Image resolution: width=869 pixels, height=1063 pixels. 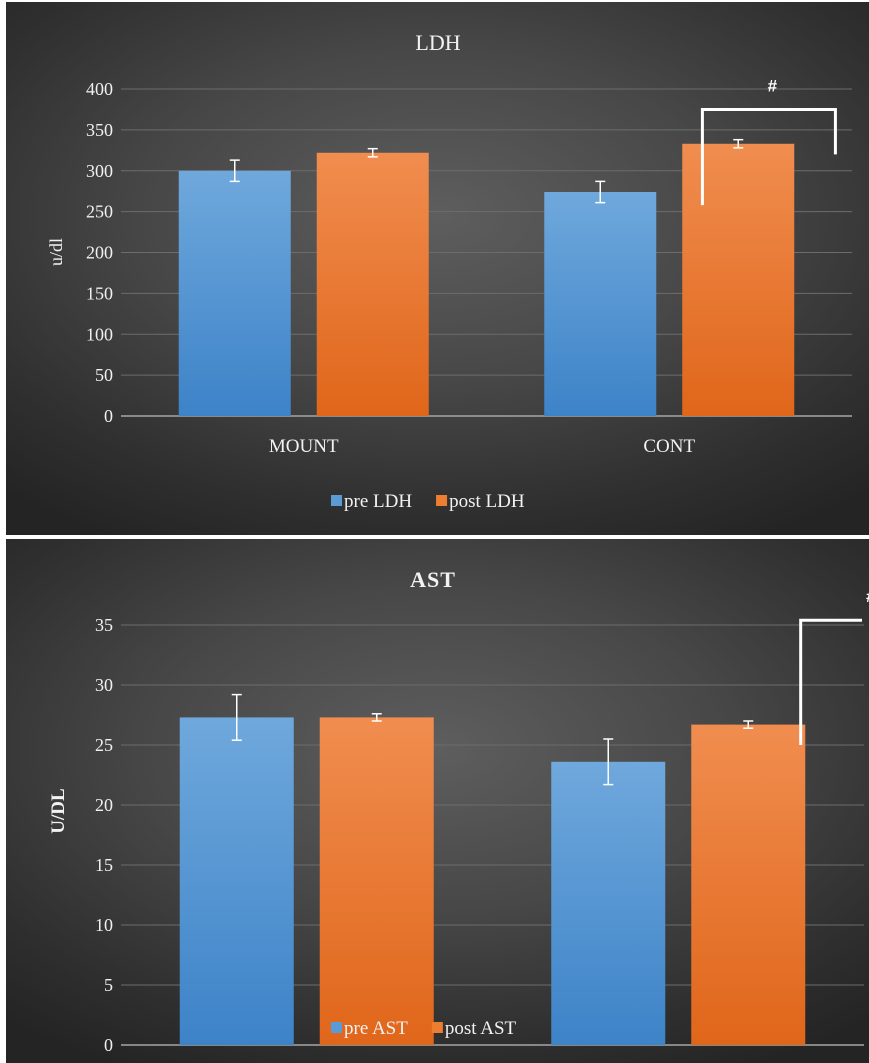 I want to click on y-tick-label: 20, so click(x=104, y=805).